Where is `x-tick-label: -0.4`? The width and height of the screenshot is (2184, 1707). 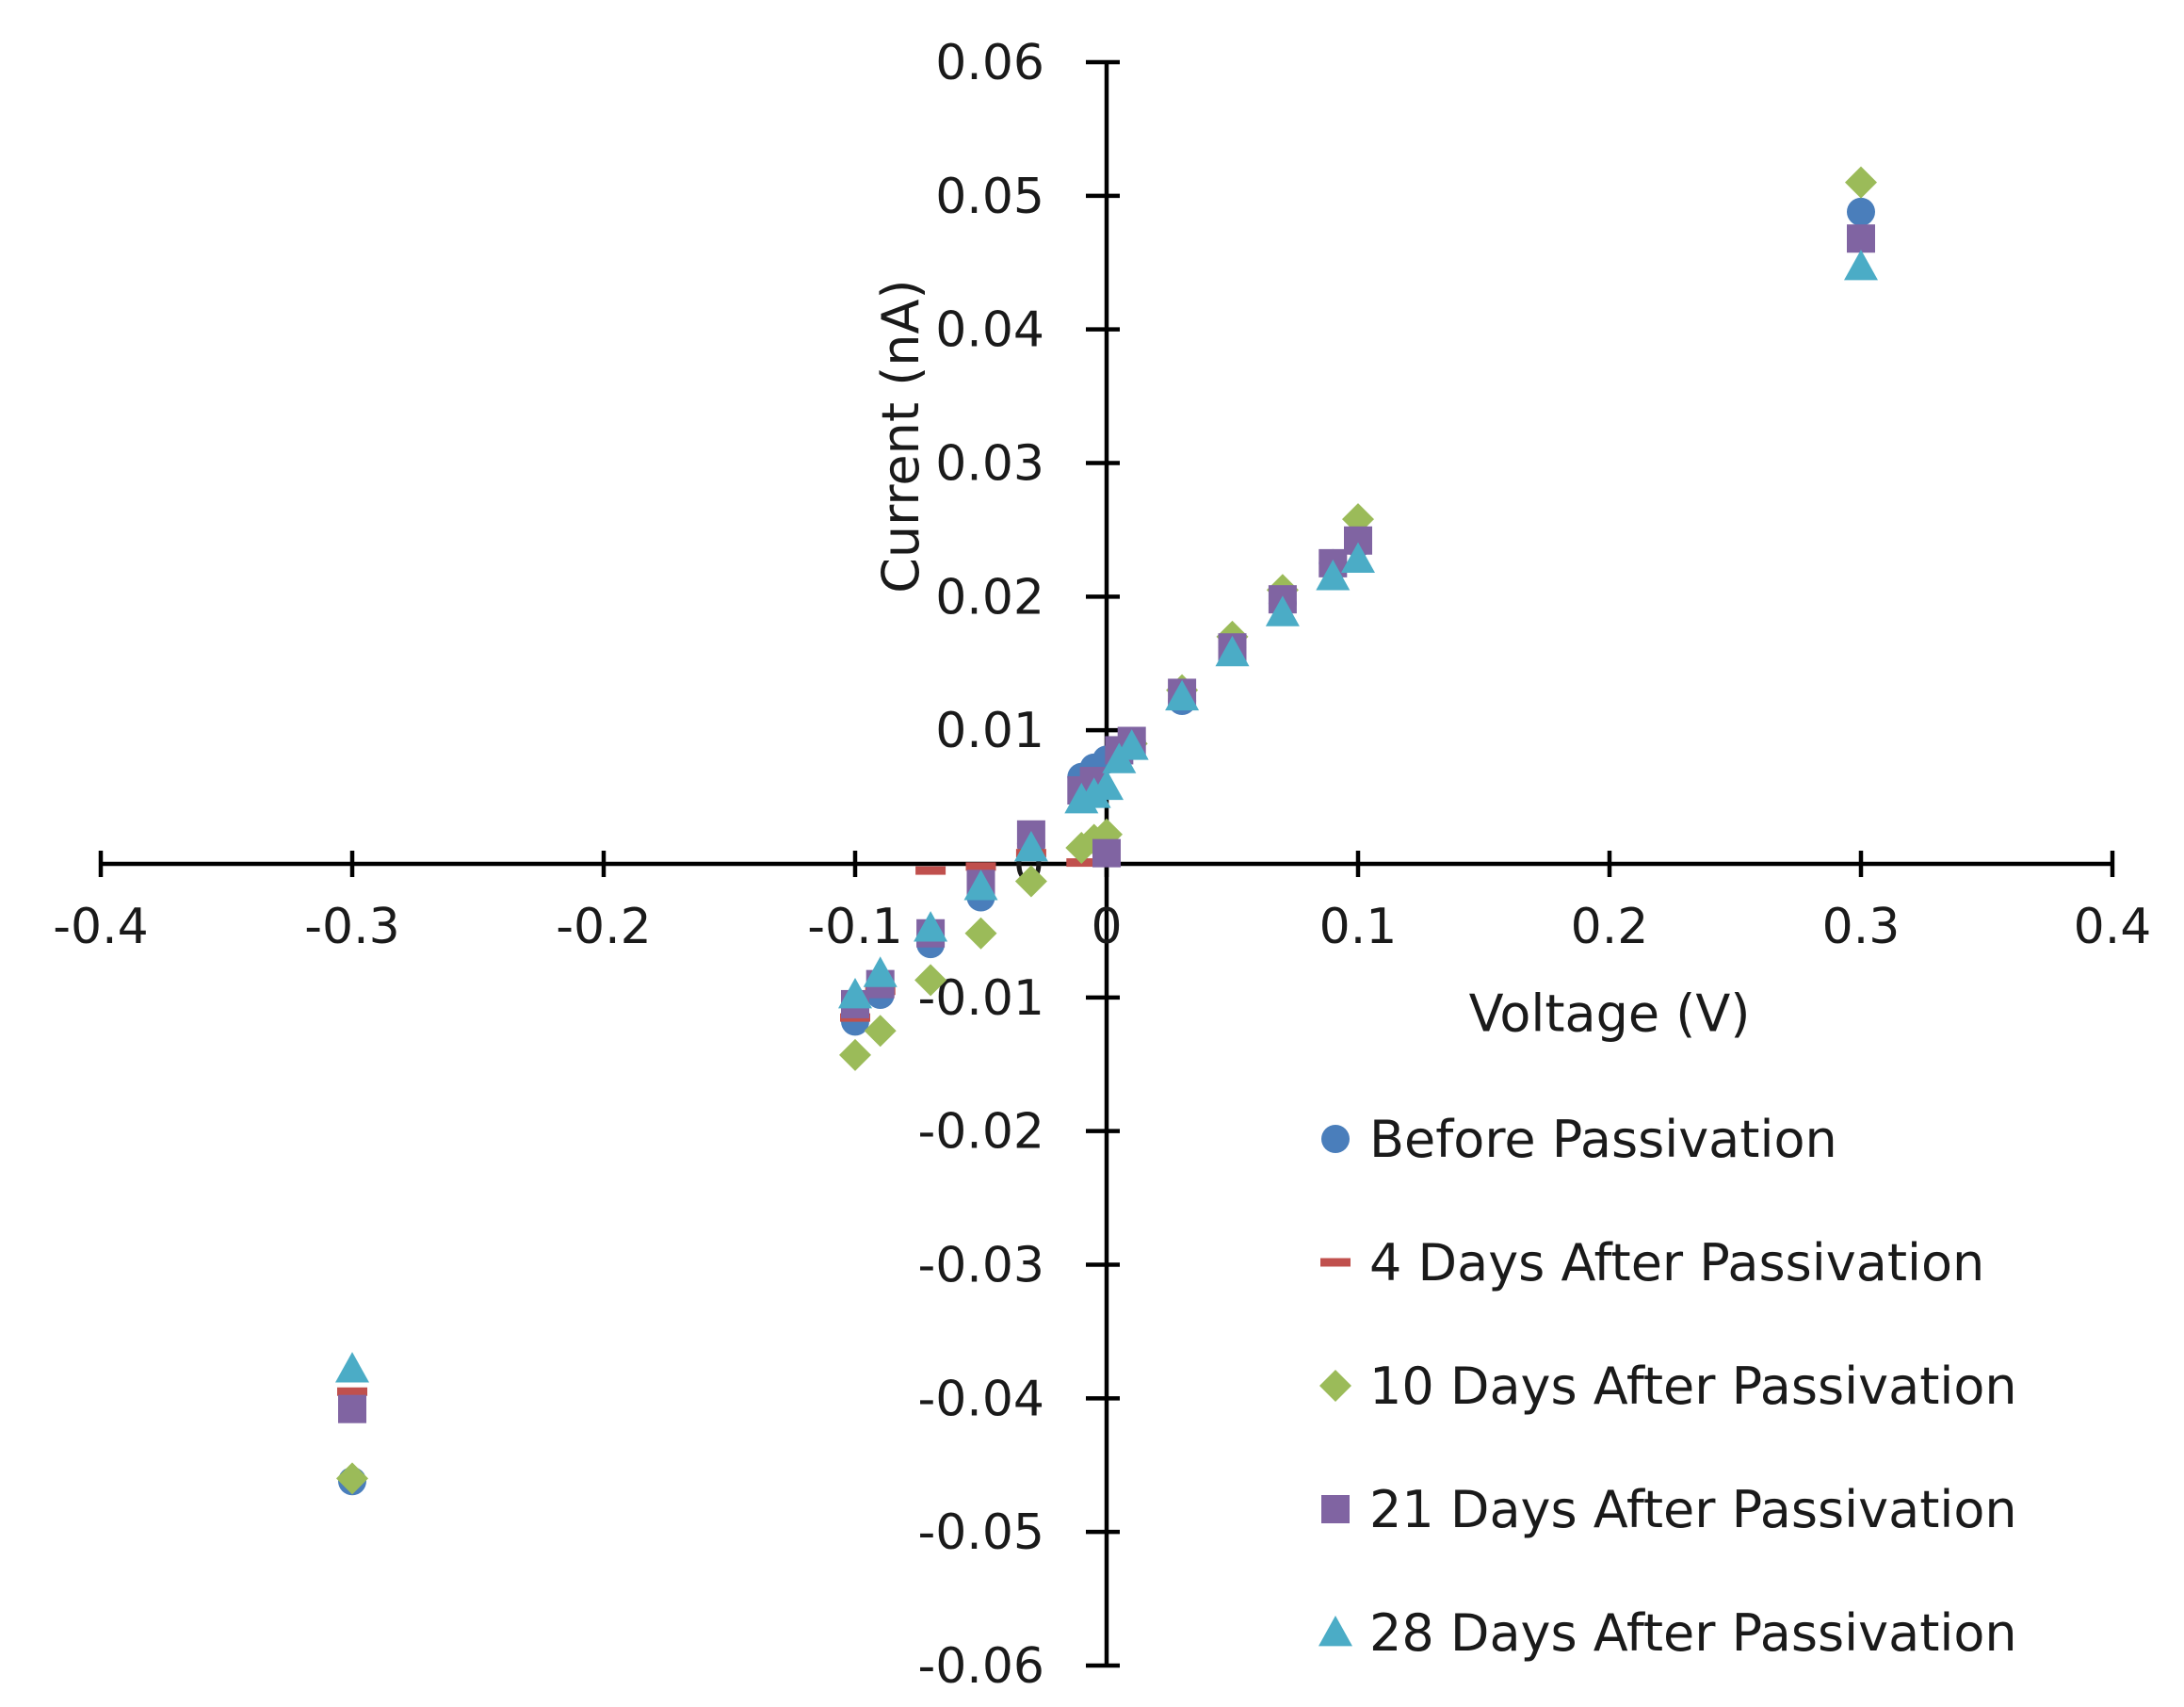 x-tick-label: -0.4 is located at coordinates (100, 927).